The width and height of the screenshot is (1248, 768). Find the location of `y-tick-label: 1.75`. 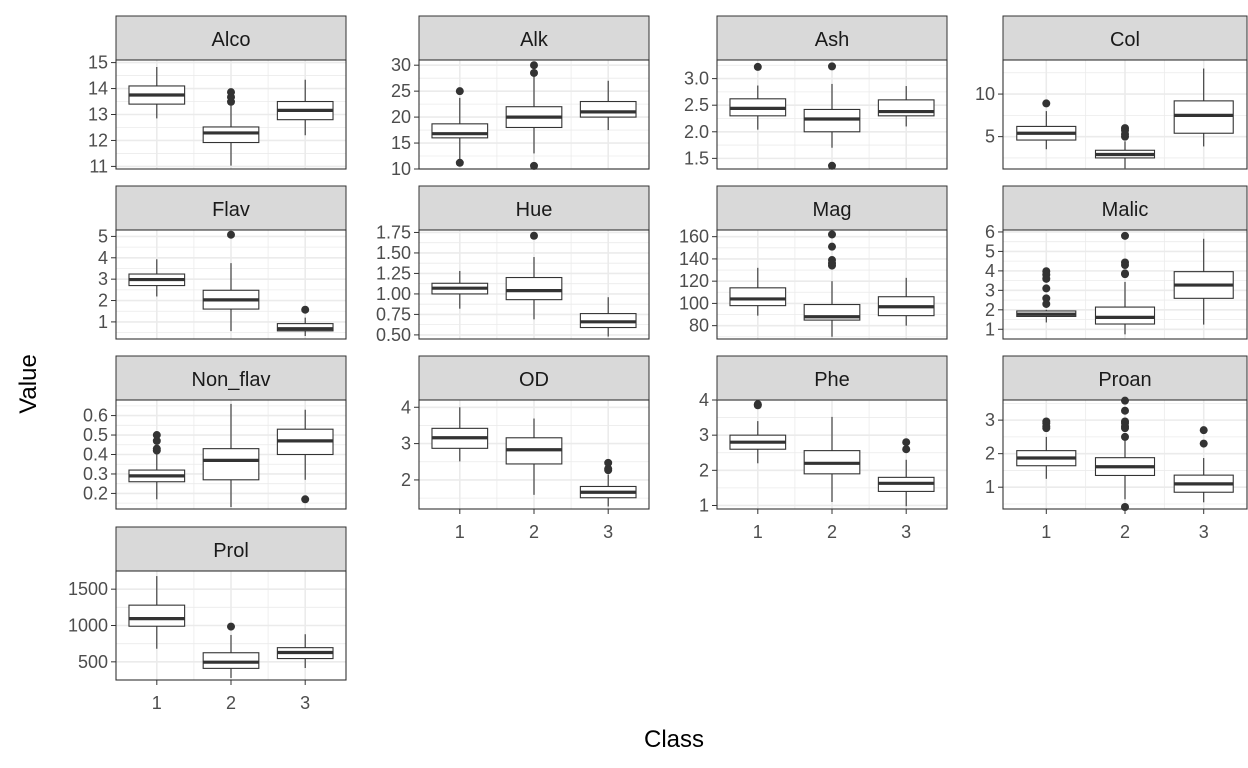

y-tick-label: 1.75 is located at coordinates (393, 232).